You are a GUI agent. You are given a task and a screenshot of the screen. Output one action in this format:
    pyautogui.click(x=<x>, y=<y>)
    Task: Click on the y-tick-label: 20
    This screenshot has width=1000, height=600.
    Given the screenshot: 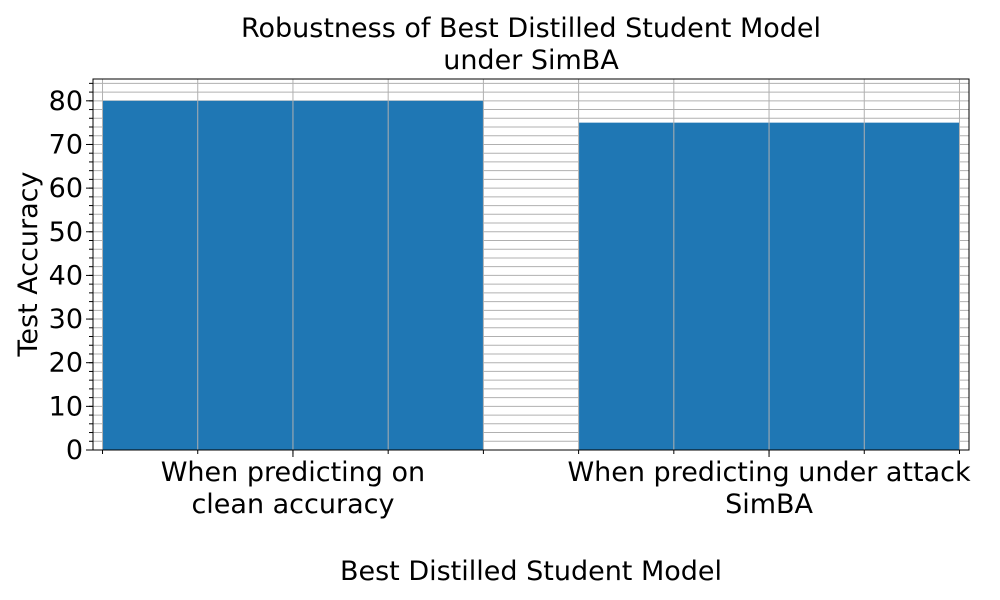 What is the action you would take?
    pyautogui.click(x=66, y=363)
    